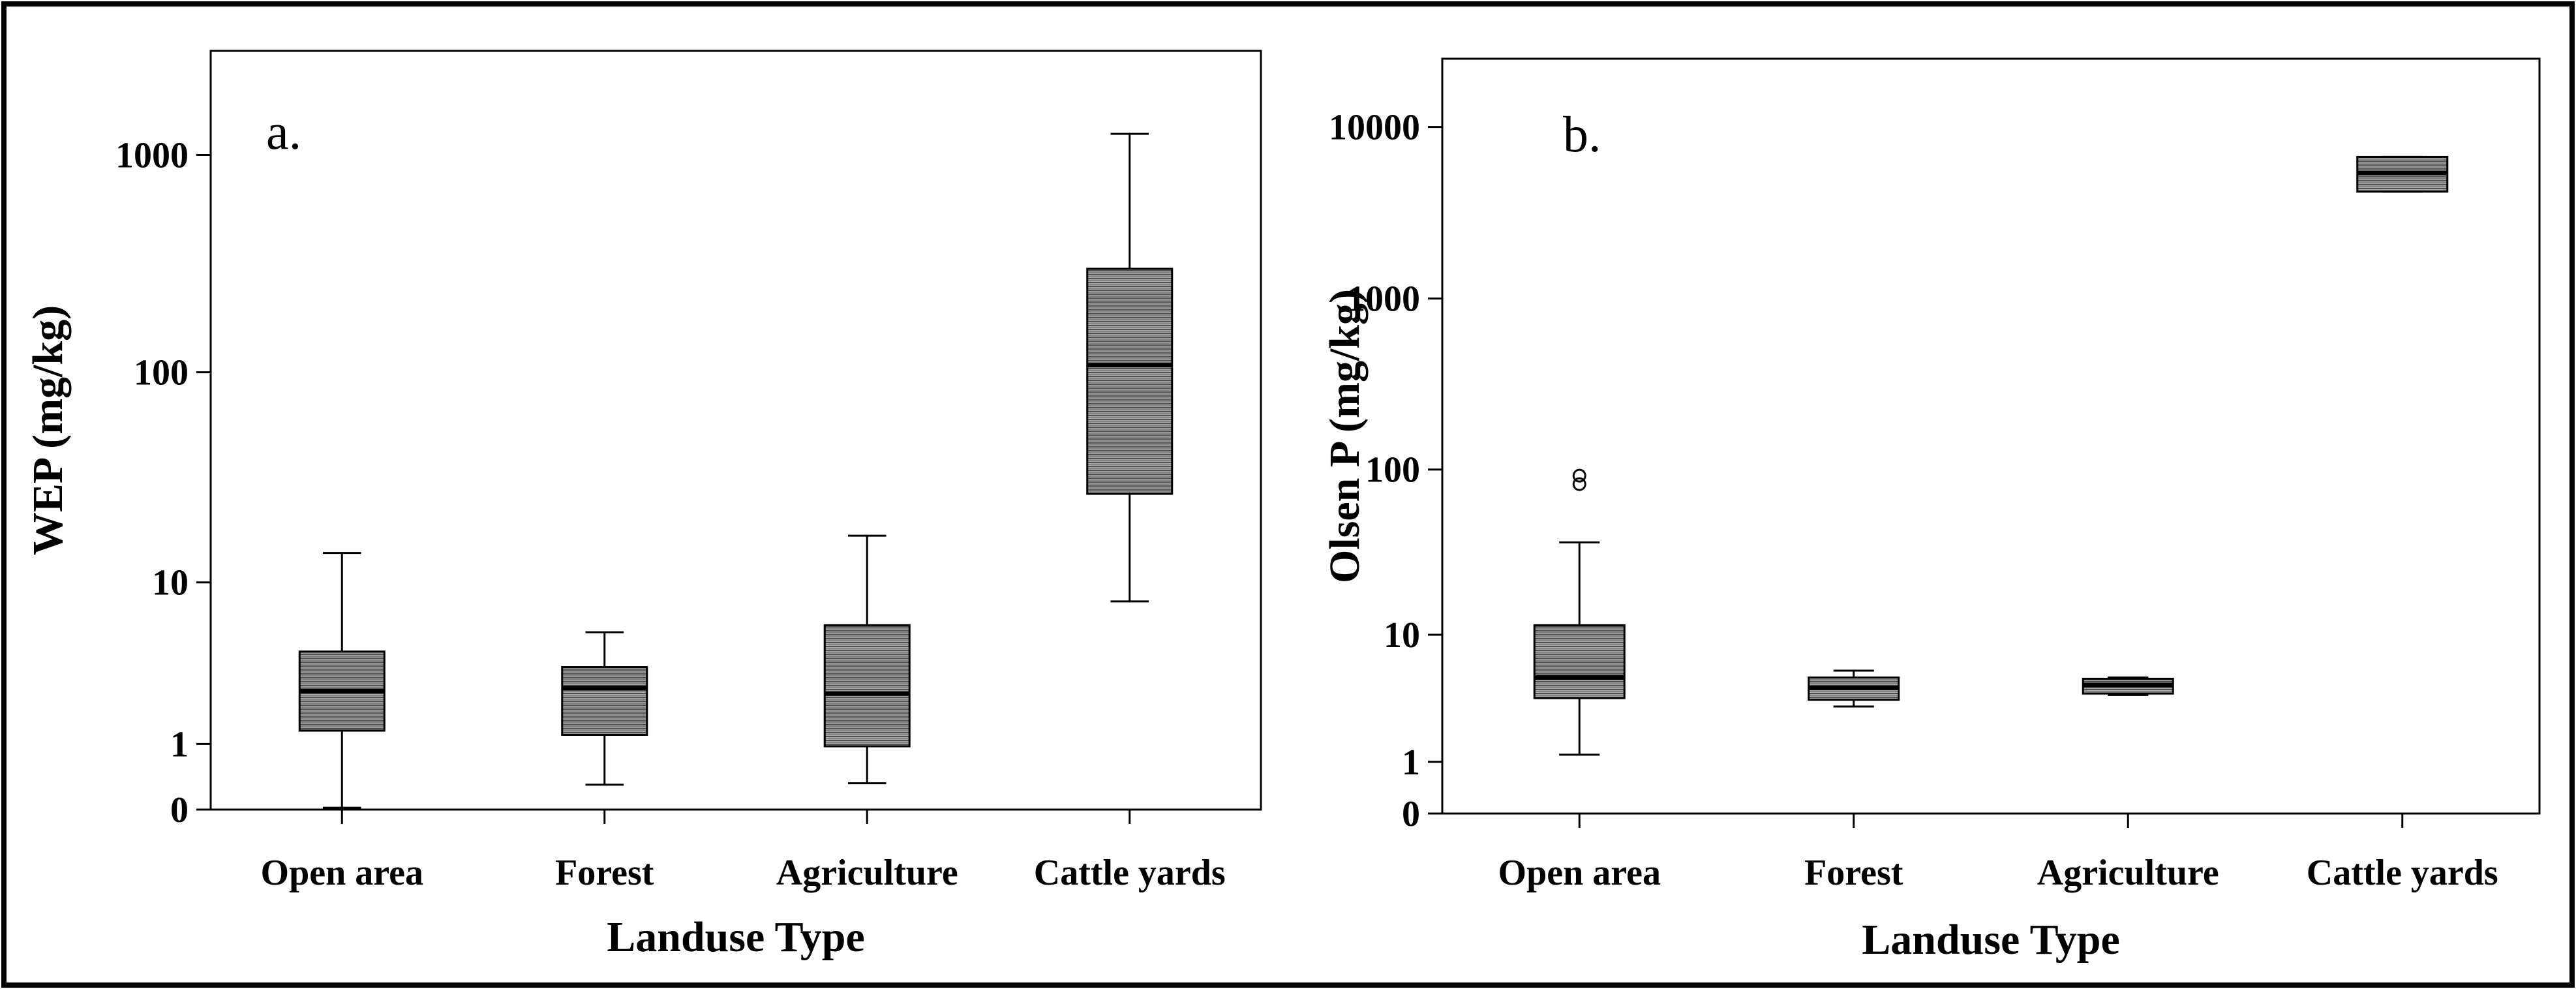  Describe the element at coordinates (48, 430) in the screenshot. I see `y-axis-title: WEP (mg/kg)` at that location.